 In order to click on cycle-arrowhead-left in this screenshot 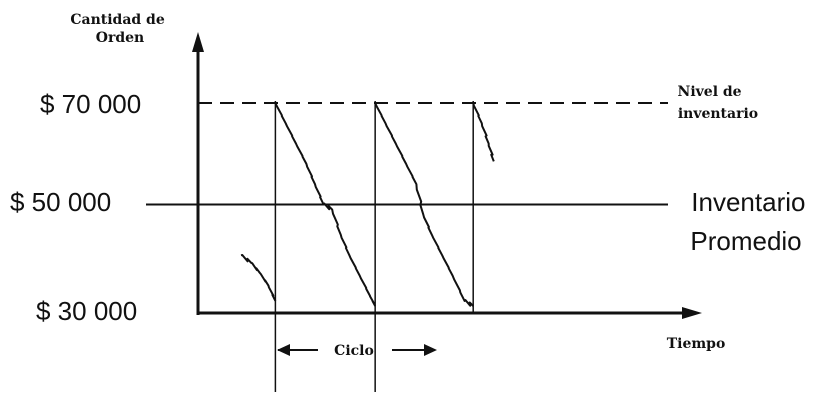, I will do `click(283, 350)`.